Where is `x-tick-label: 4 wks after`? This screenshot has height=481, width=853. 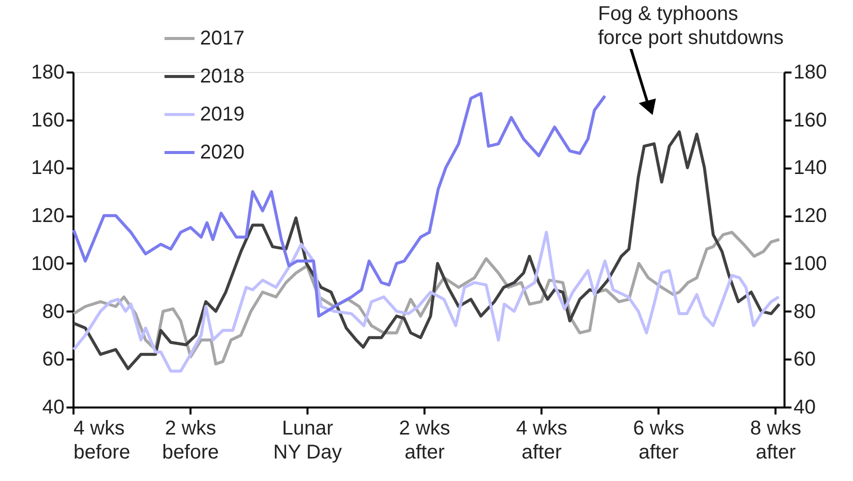 x-tick-label: 4 wks after is located at coordinates (542, 441).